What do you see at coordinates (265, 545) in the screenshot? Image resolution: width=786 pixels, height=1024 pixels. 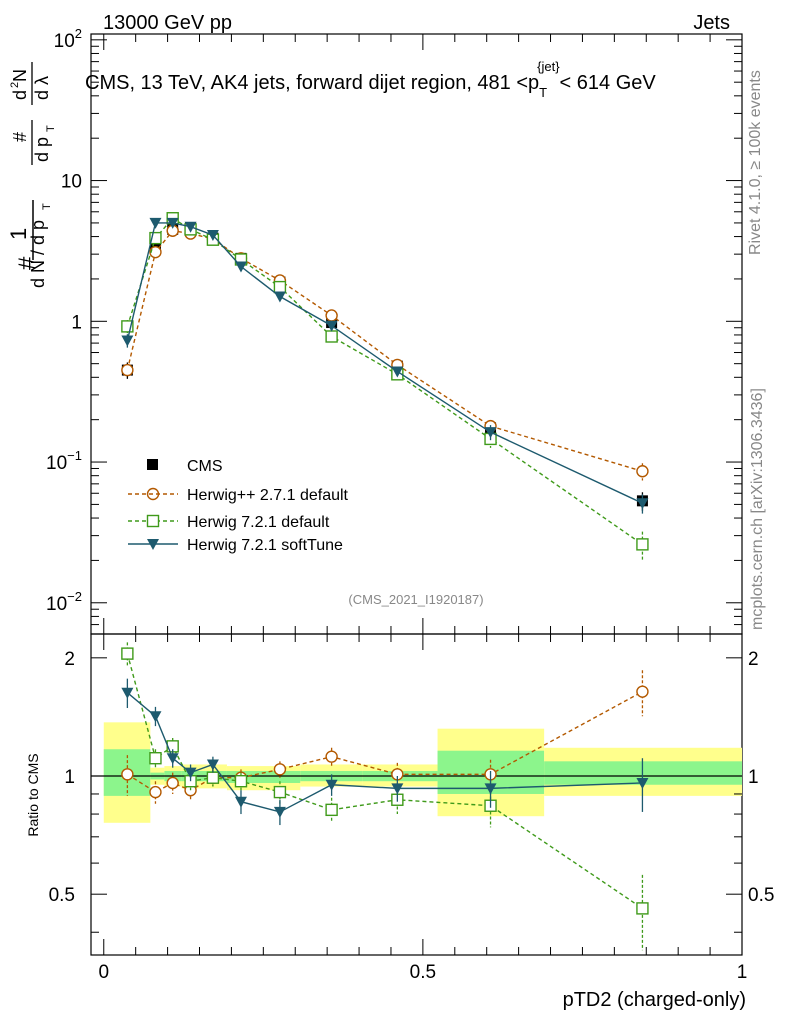 I see `svg-text: Herwig 7.2.1 softTune` at bounding box center [265, 545].